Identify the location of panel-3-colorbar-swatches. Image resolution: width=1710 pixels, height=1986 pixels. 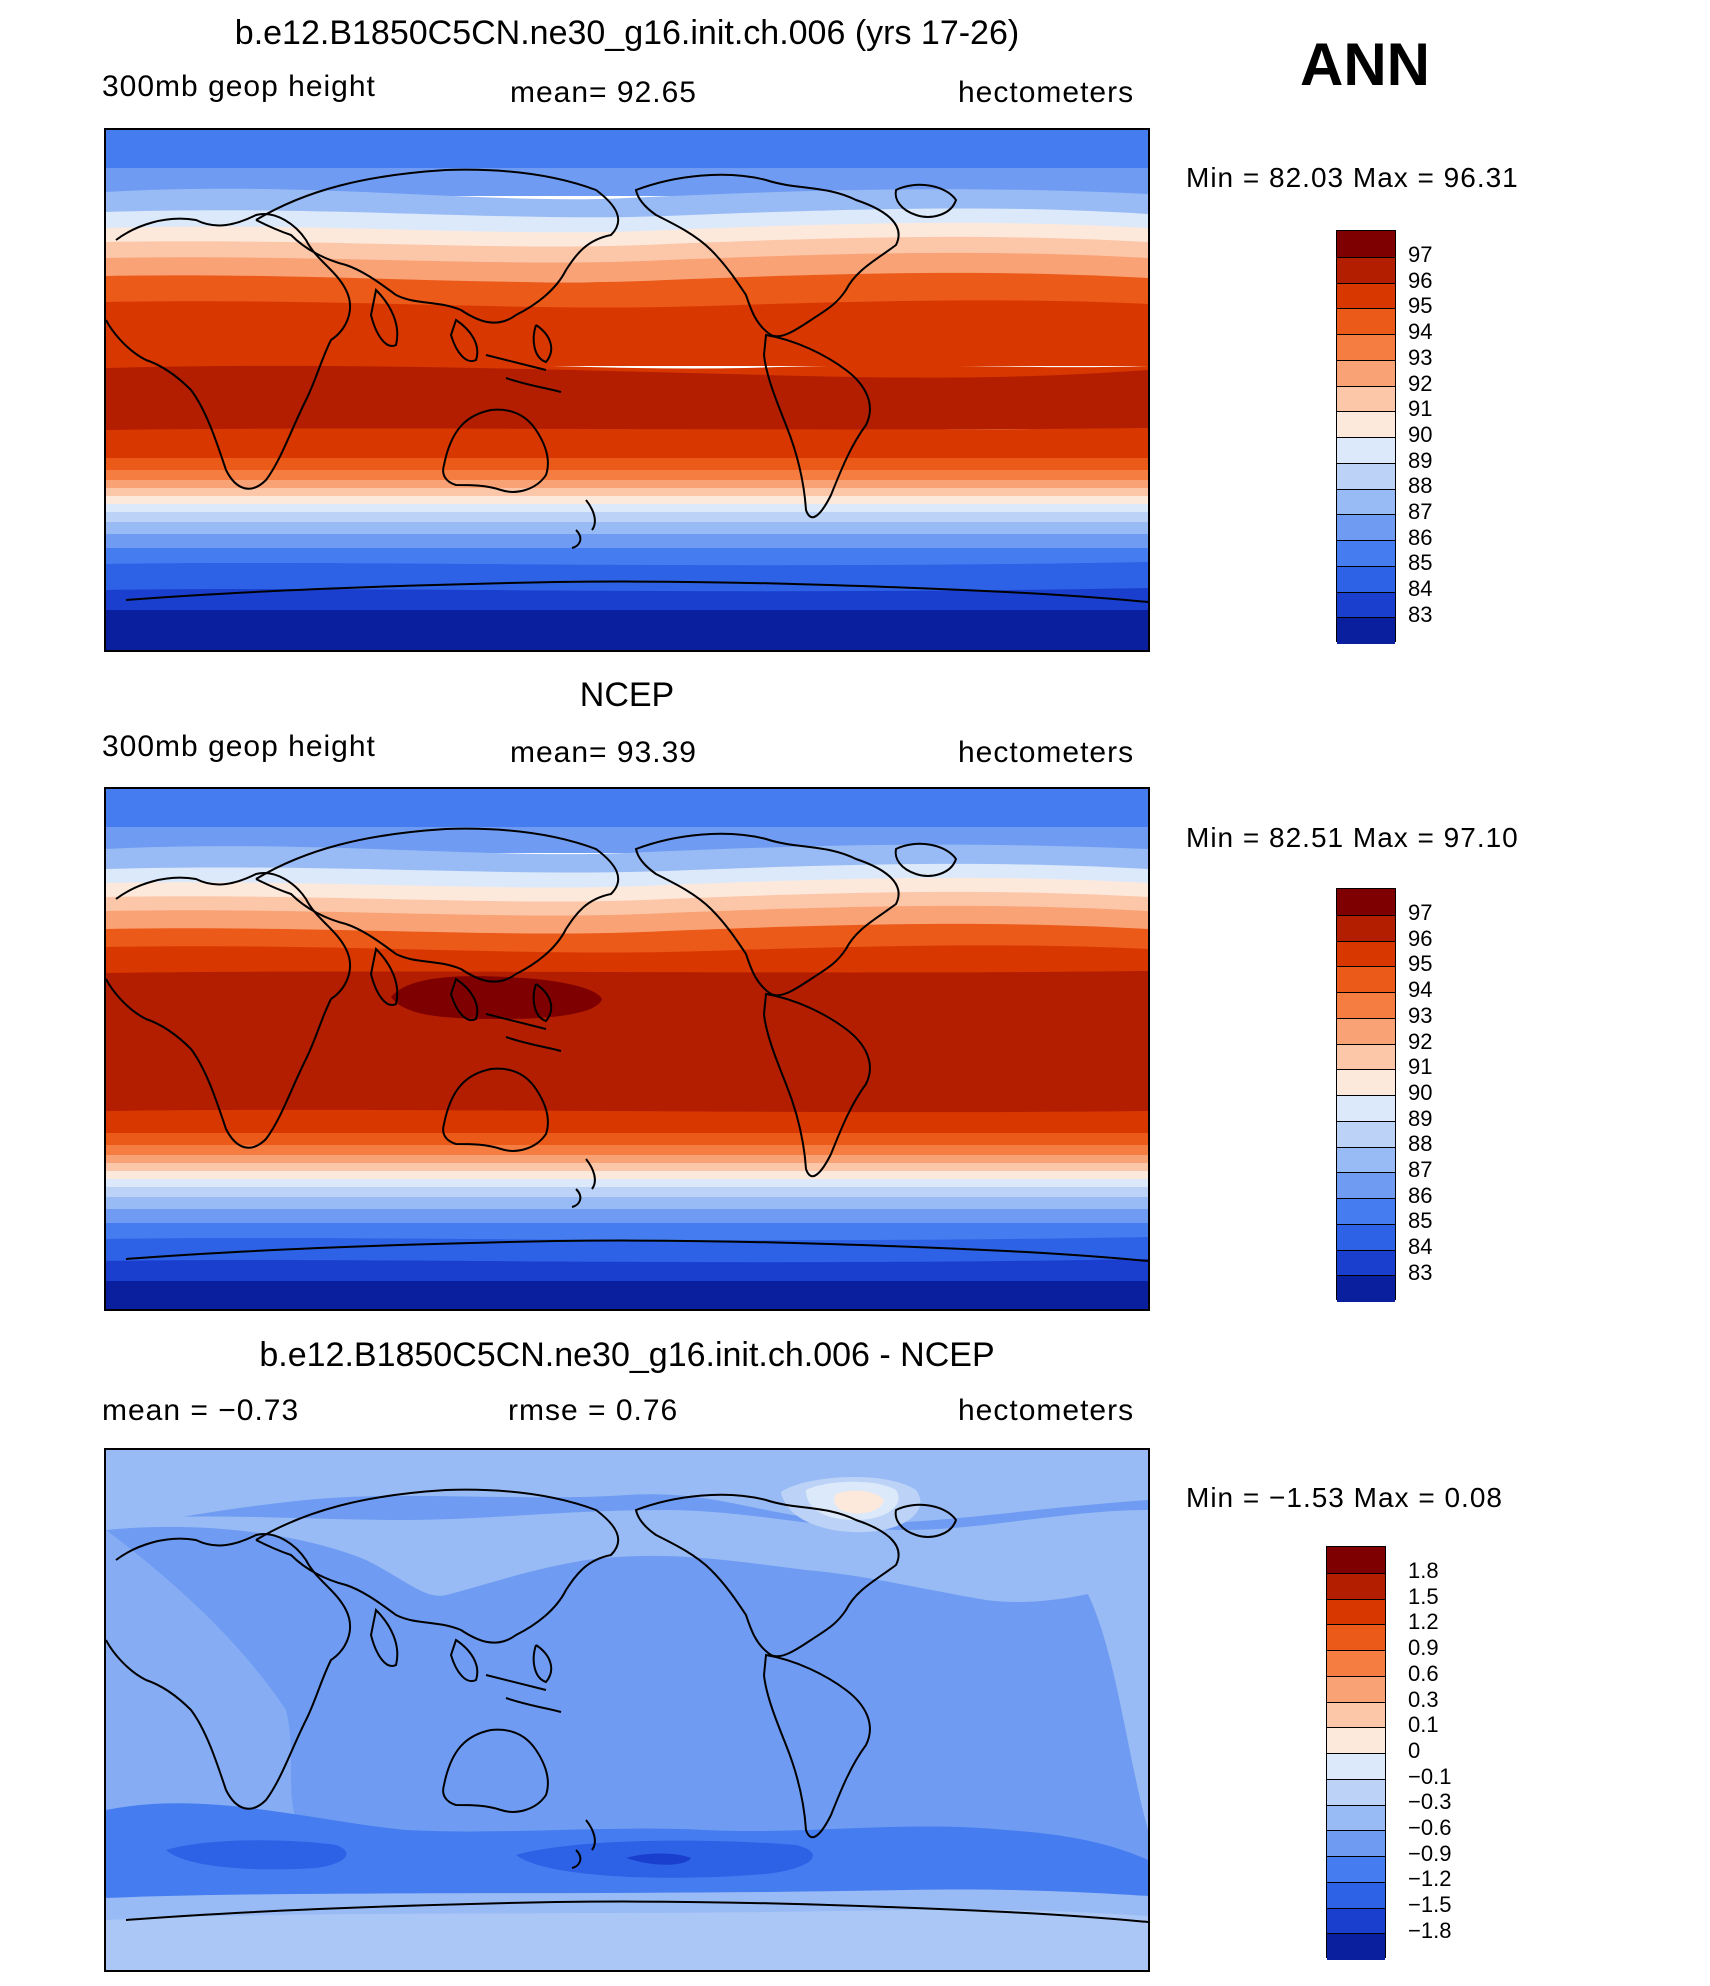
(1356, 1753).